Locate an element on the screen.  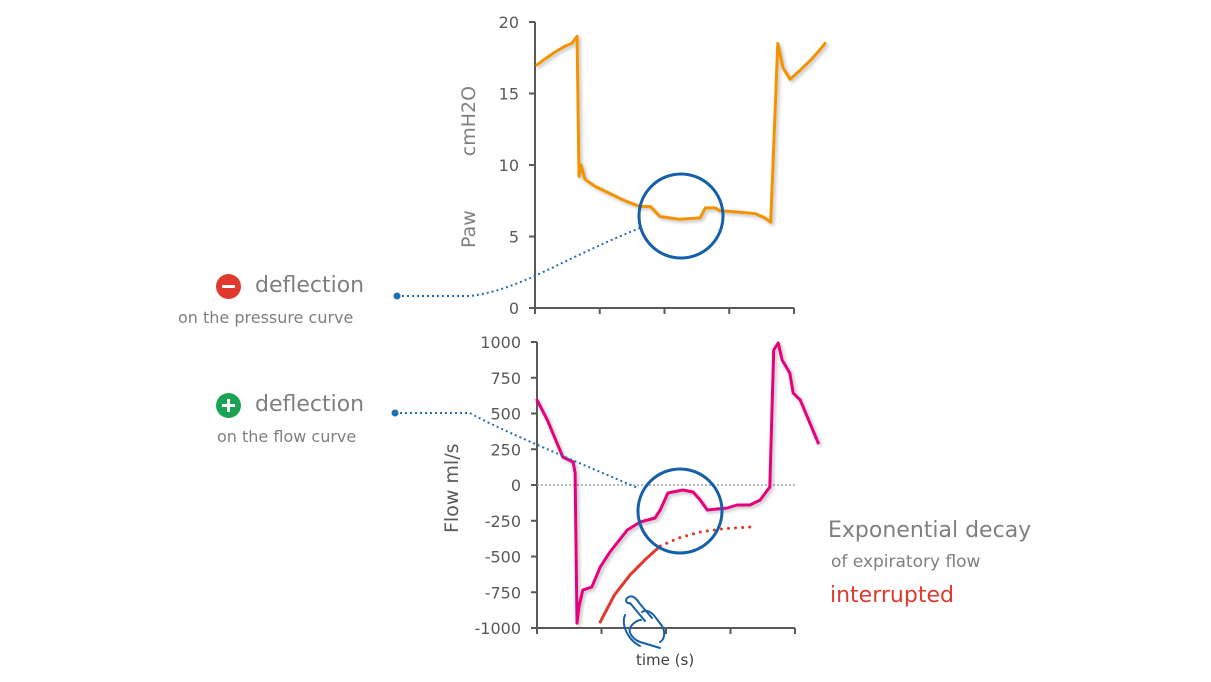
pressure-chart: 0 5 10 15 20 is located at coordinates (663, 165).